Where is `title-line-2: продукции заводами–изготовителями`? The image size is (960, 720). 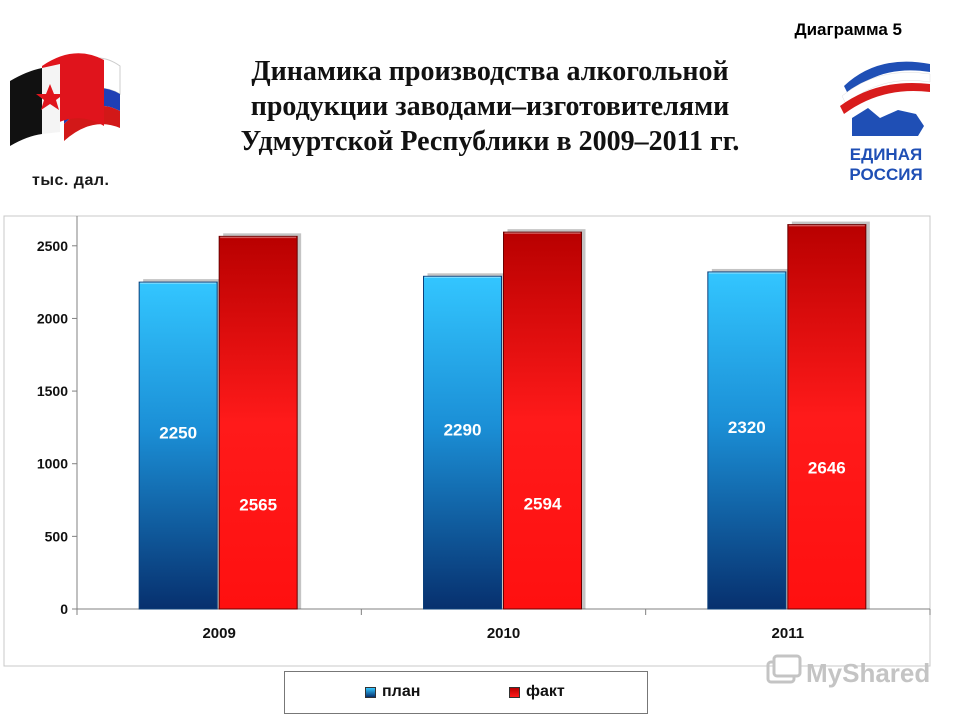 title-line-2: продукции заводами–изготовителями is located at coordinates (490, 106).